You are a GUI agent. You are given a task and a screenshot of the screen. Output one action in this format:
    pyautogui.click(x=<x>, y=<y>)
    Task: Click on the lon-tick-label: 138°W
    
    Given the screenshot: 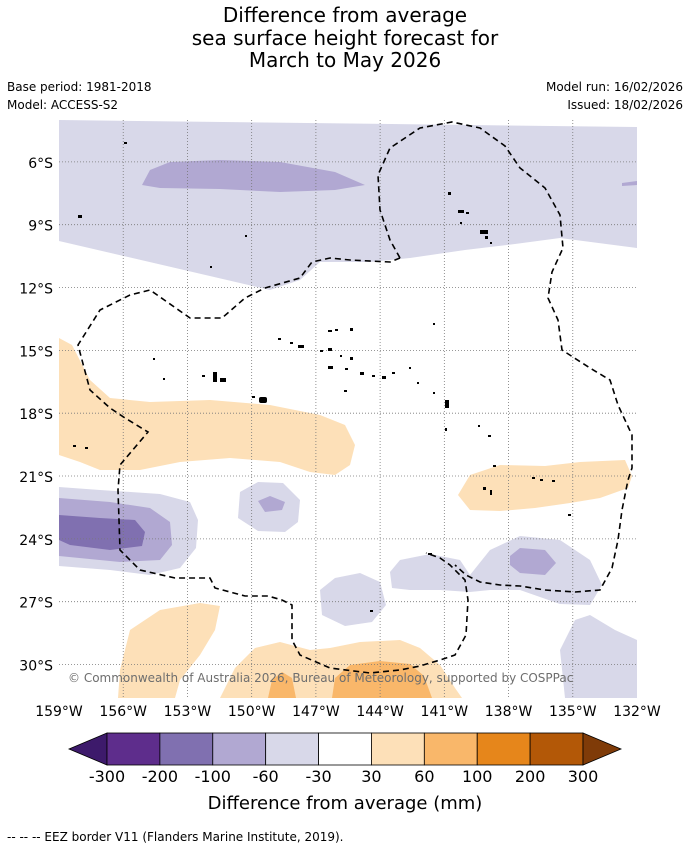 What is the action you would take?
    pyautogui.click(x=509, y=712)
    